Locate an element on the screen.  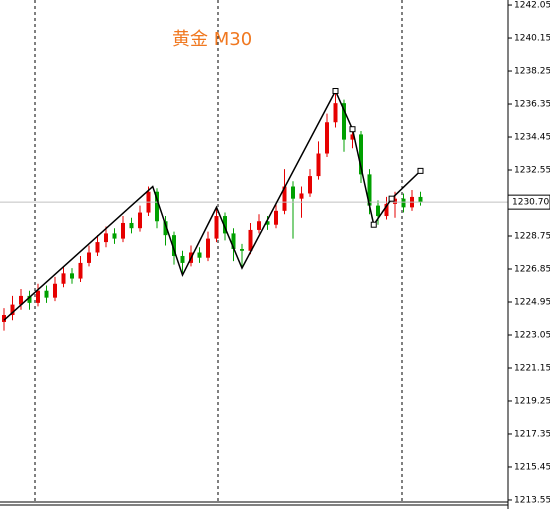
y-tick-label: 1240.15 is located at coordinates (532, 39).